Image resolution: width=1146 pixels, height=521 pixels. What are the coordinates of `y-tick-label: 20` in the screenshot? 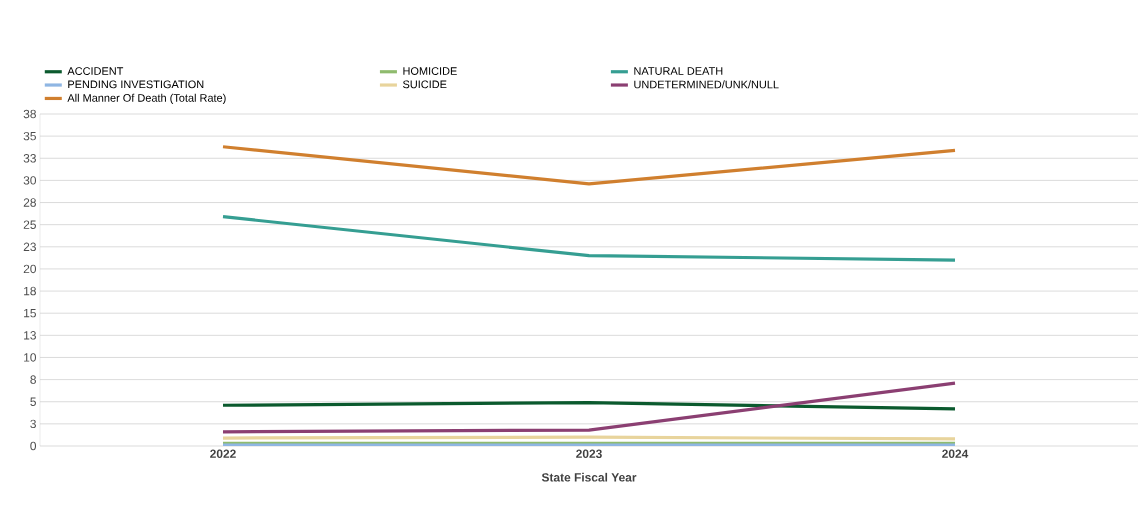 It's located at (30, 269).